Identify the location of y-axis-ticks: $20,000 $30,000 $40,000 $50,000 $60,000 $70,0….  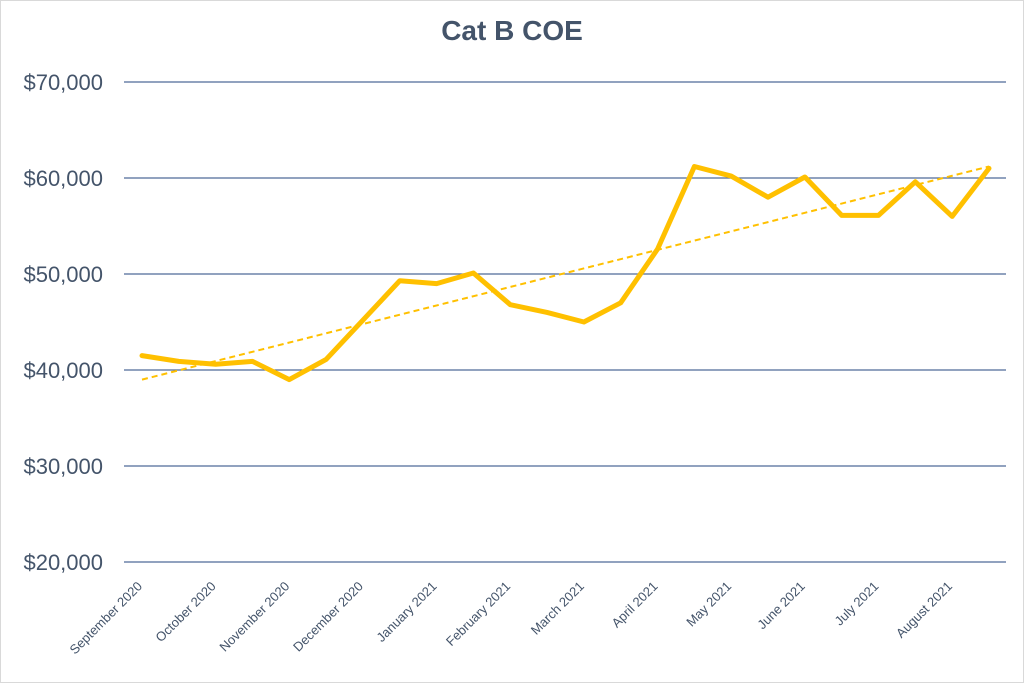
(63, 322).